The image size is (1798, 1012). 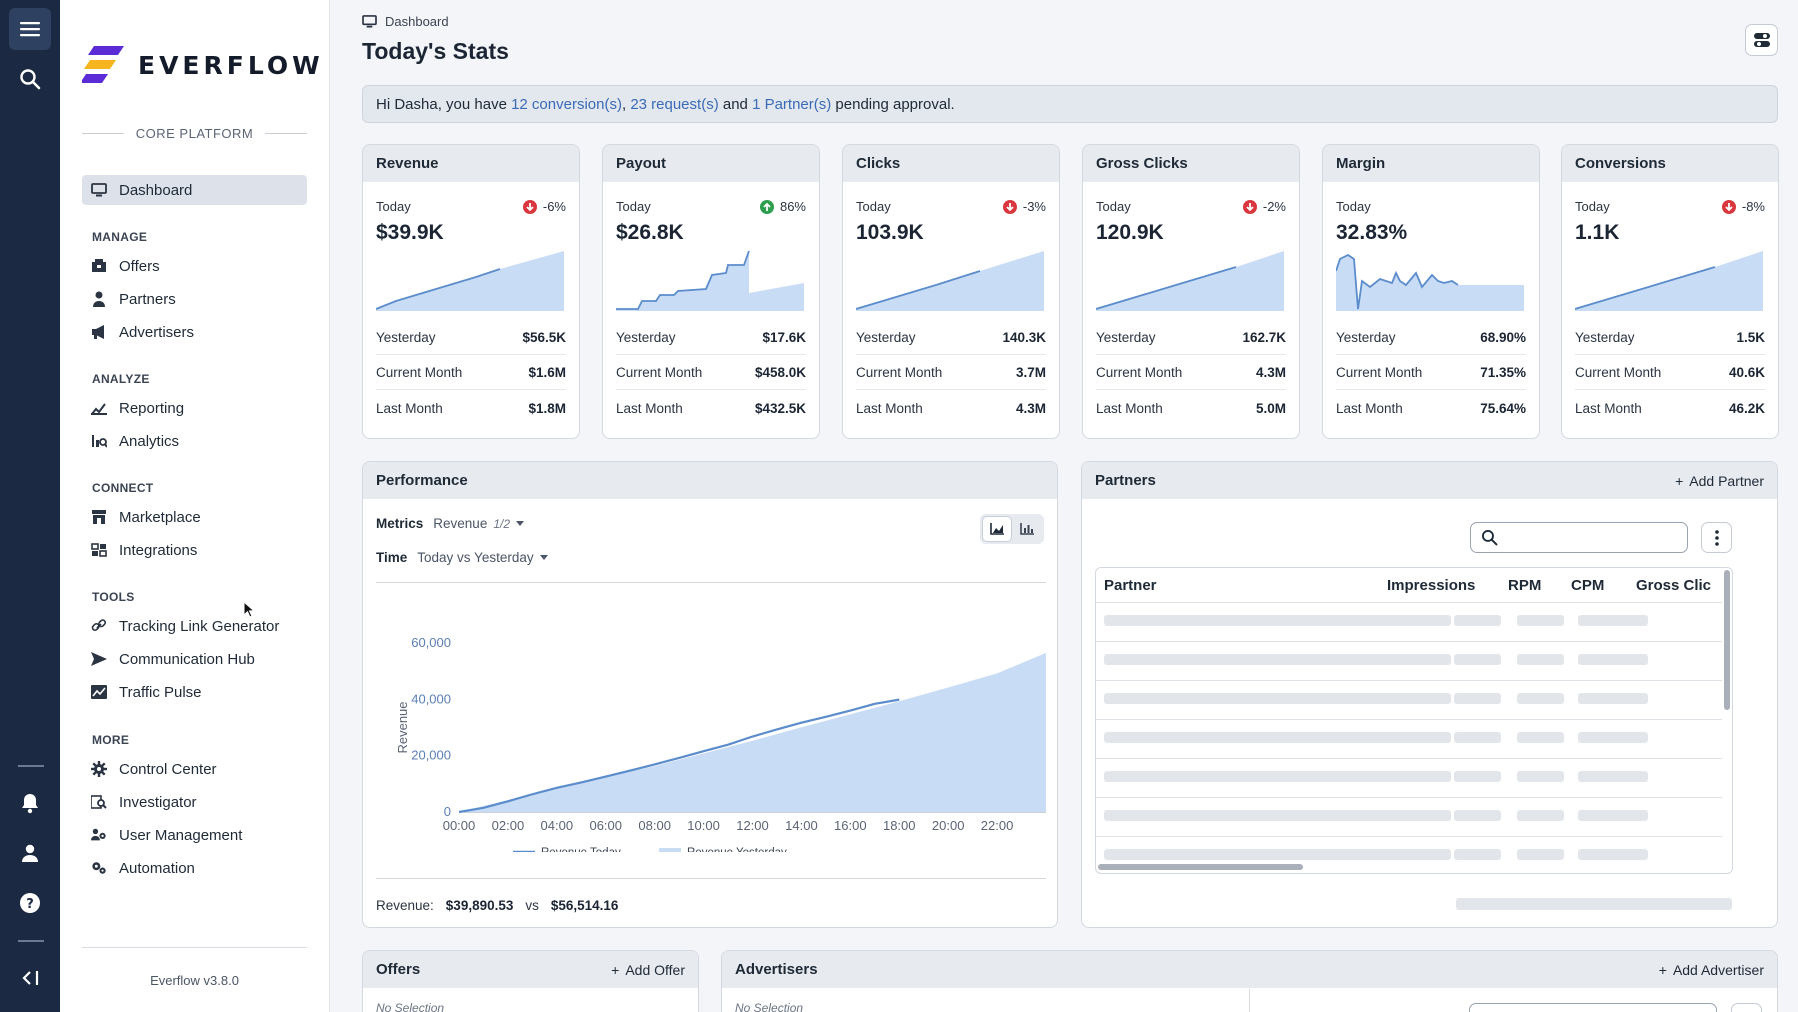 What do you see at coordinates (194, 835) in the screenshot?
I see `sidebar-item-user-management: User Management` at bounding box center [194, 835].